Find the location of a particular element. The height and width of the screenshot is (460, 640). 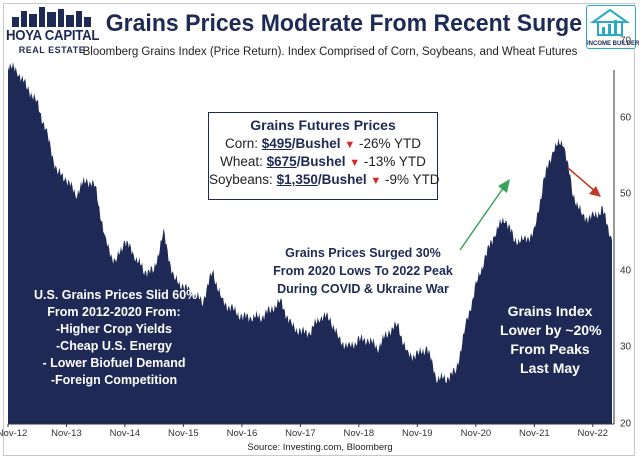

ytd-change: -9% YTD is located at coordinates (412, 179).